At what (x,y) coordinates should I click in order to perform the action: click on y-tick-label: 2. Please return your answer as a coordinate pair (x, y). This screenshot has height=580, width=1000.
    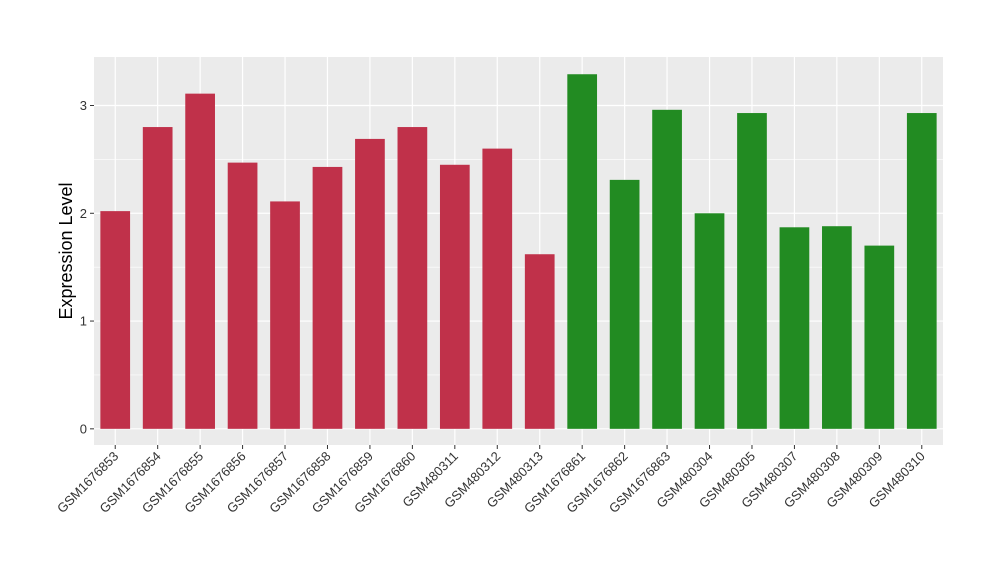
    Looking at the image, I should click on (83, 213).